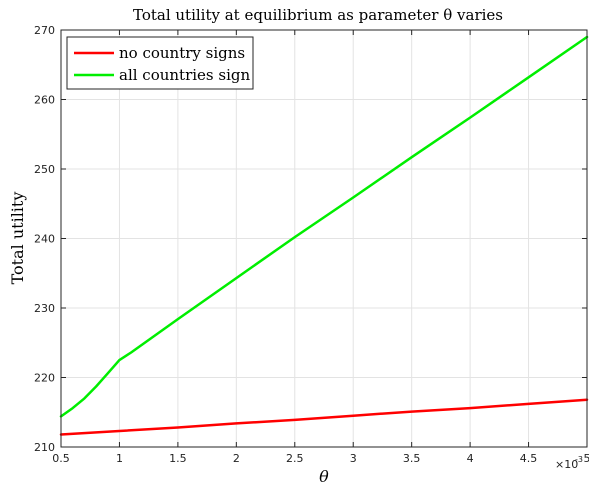  I want to click on y-tick-label: 220, so click(44, 378).